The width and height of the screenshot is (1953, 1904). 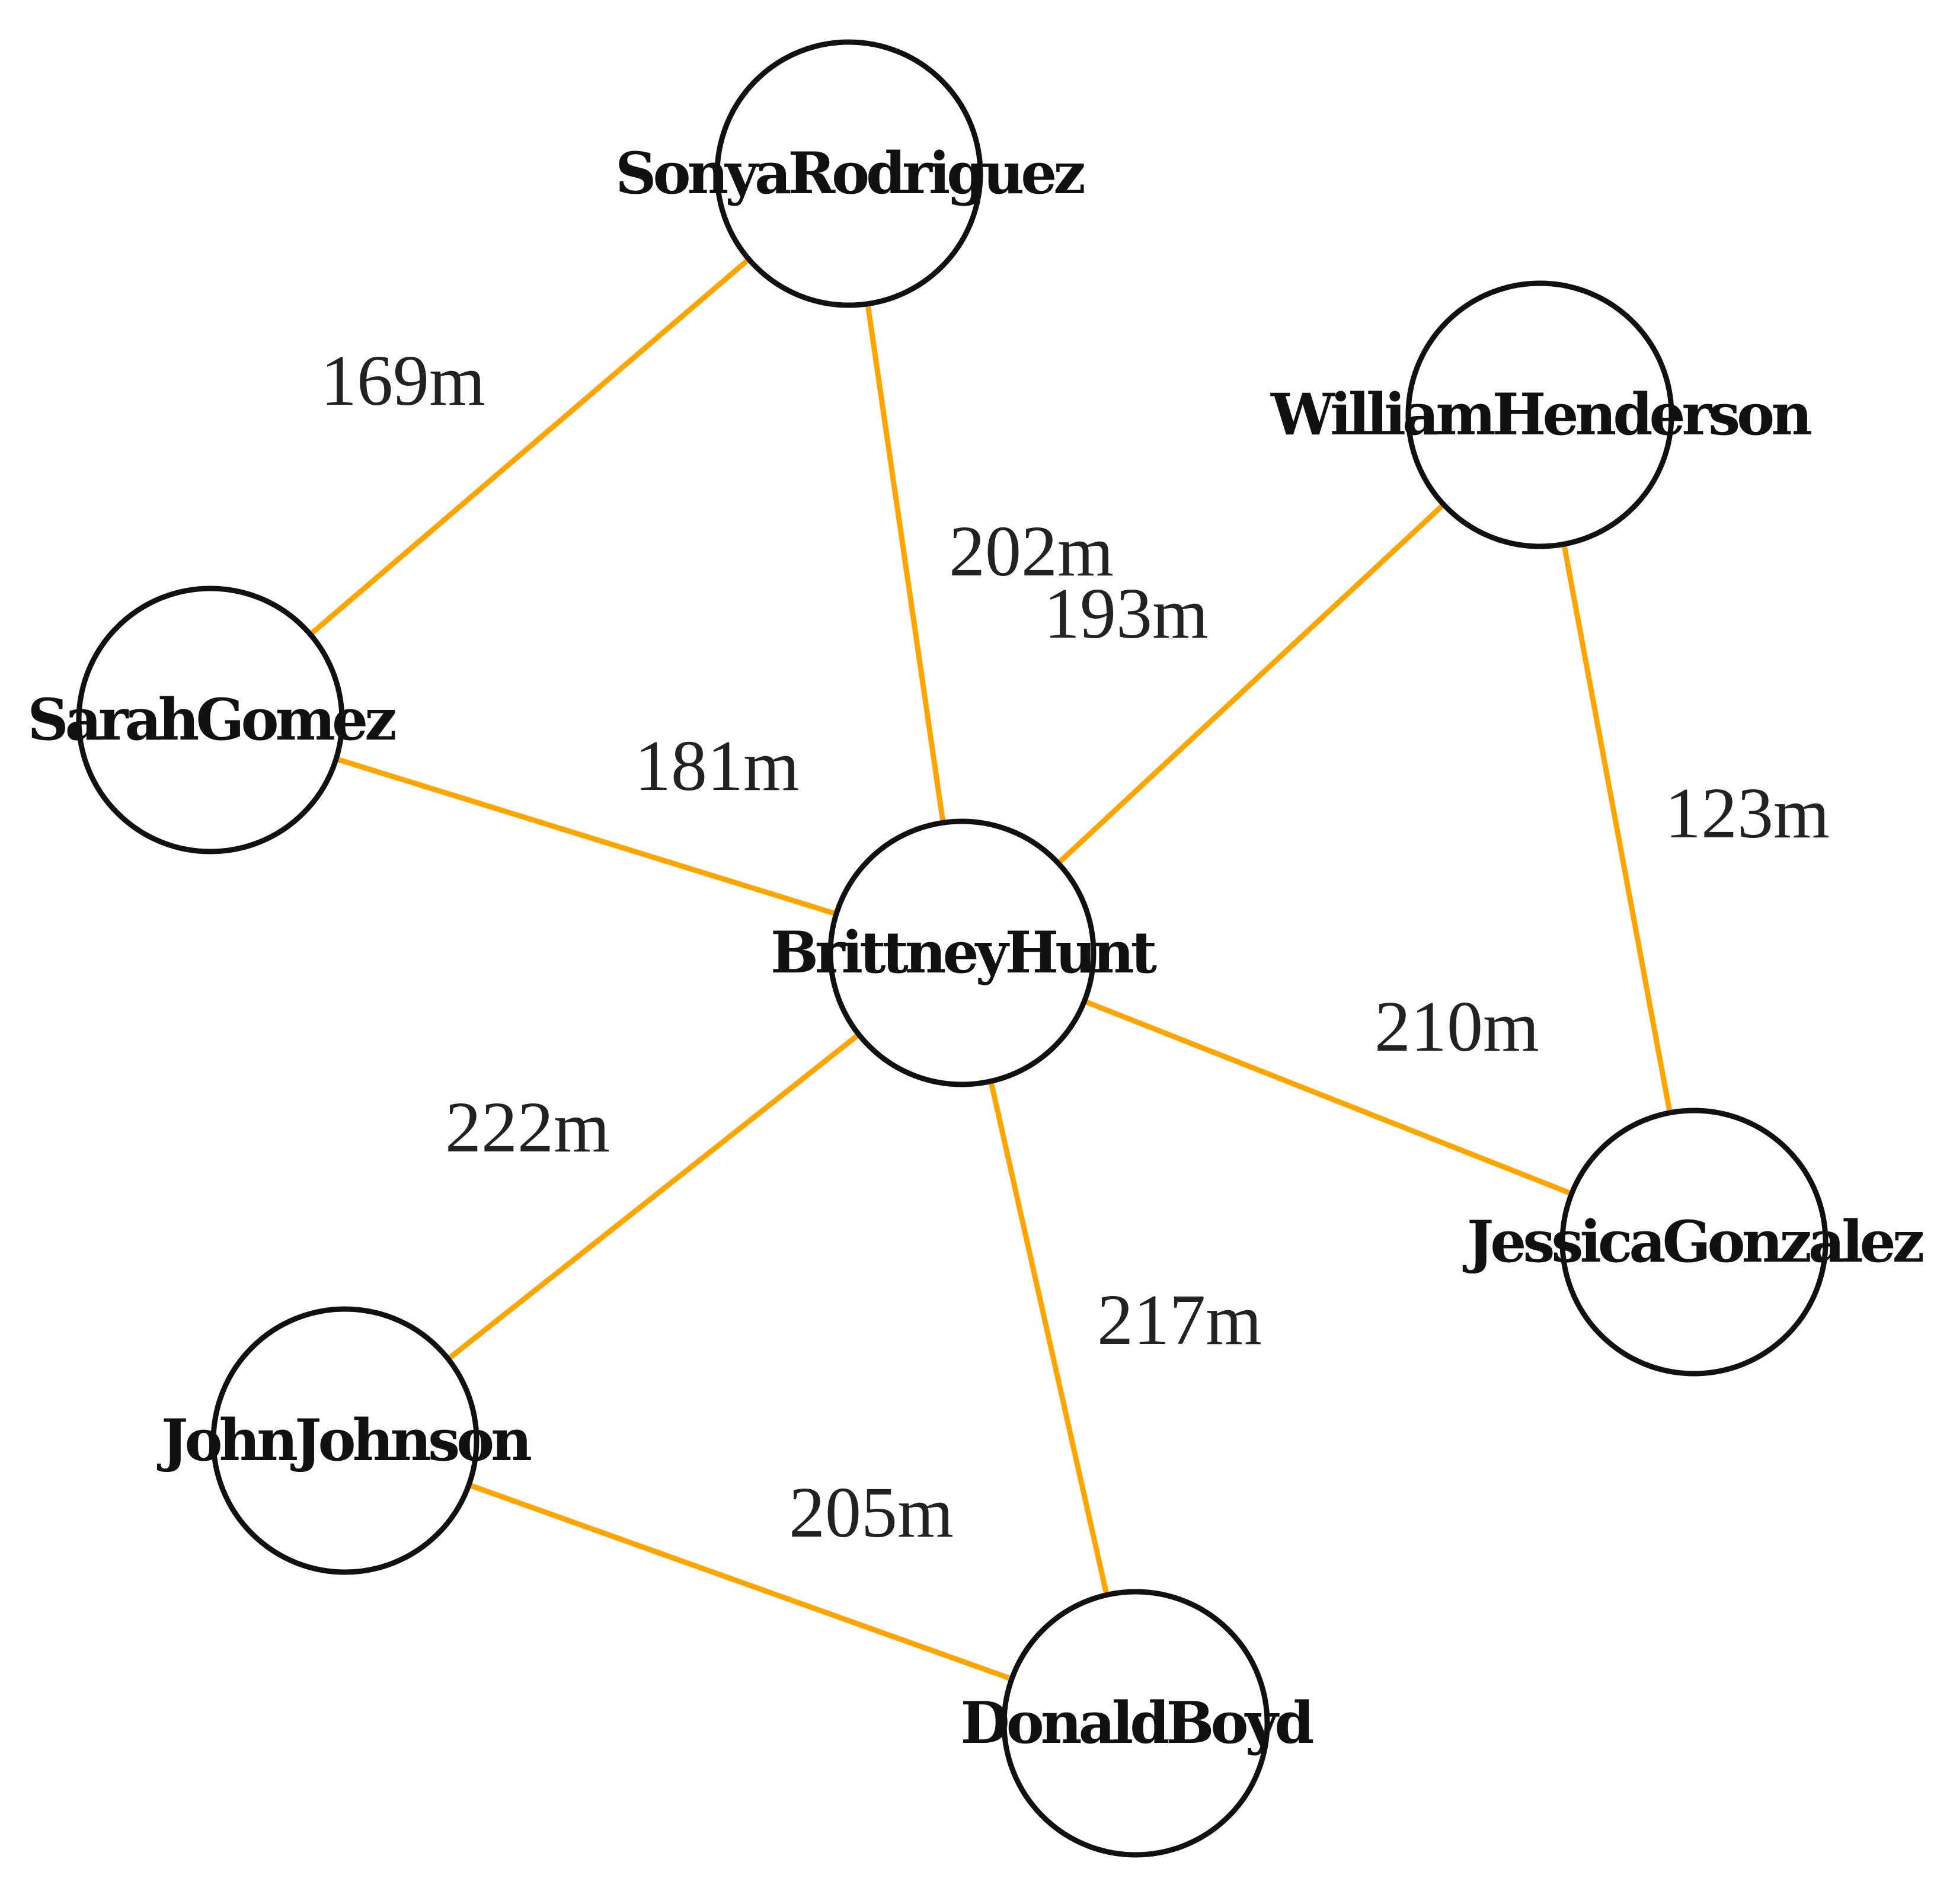 I want to click on node-sonya: SonyaRodriguez, so click(x=852, y=173).